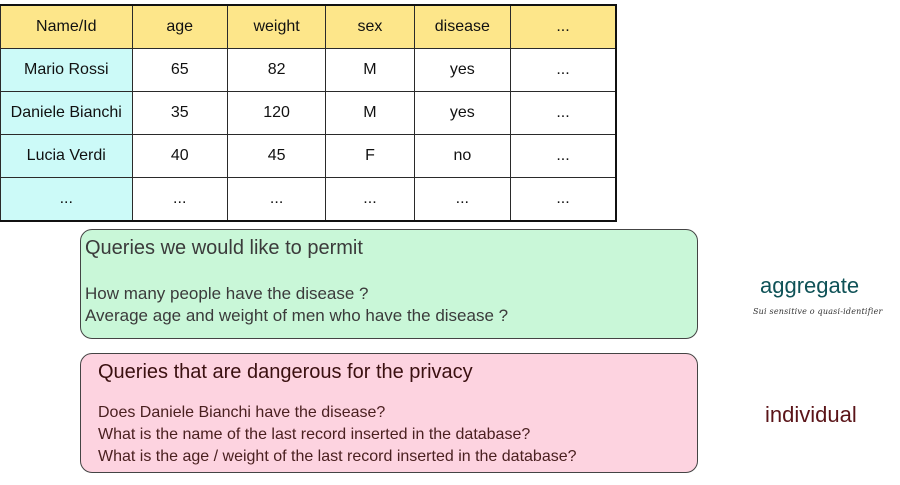 This screenshot has height=485, width=900. What do you see at coordinates (462, 156) in the screenshot?
I see `cell-disease: no` at bounding box center [462, 156].